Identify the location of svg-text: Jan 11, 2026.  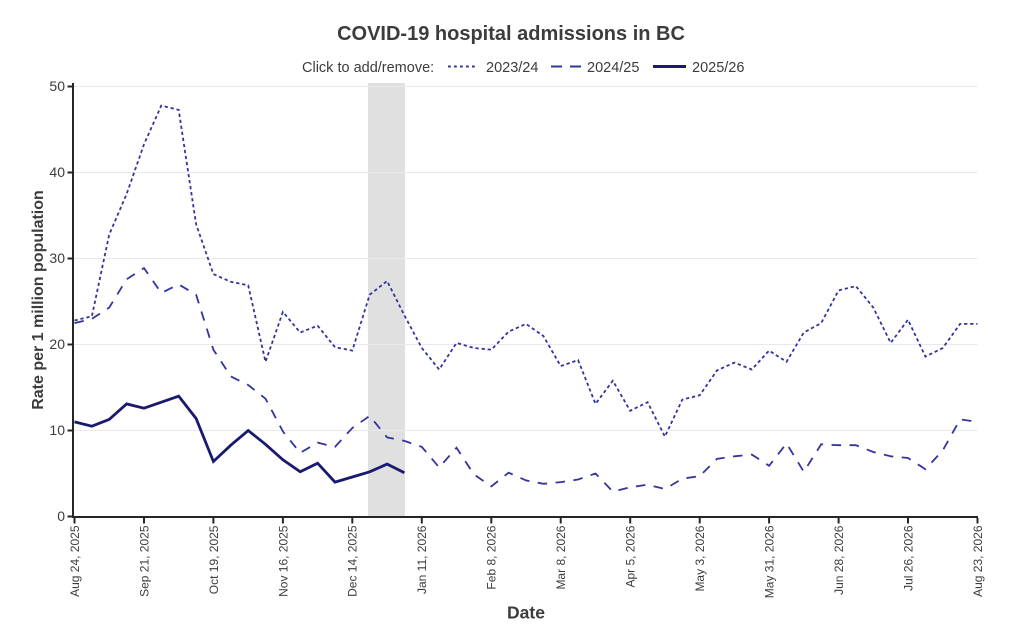
(422, 559).